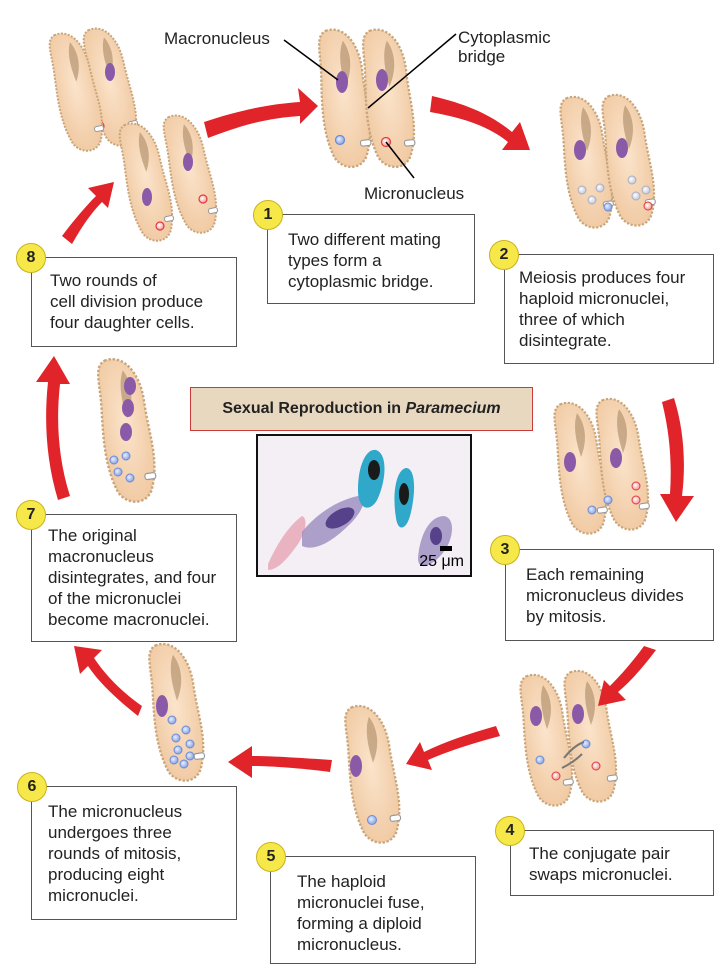 This screenshot has width=728, height=980. I want to click on step-1-badge: 1, so click(268, 215).